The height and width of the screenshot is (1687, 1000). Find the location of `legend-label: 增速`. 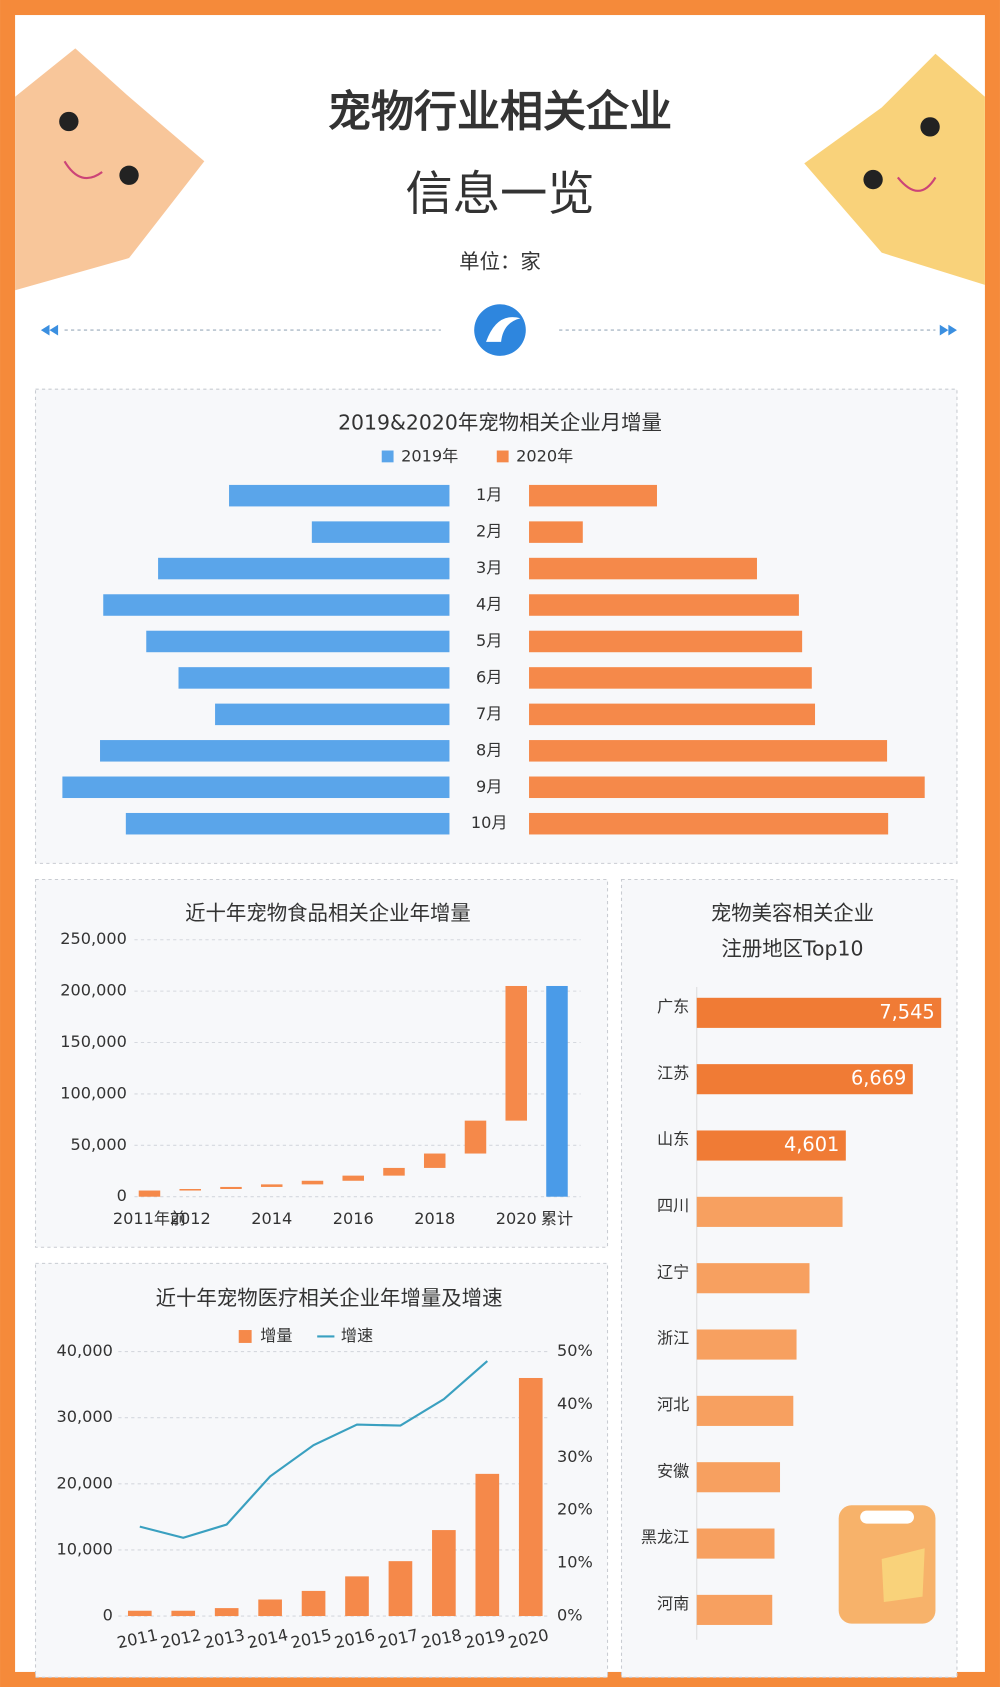

legend-label: 增速 is located at coordinates (357, 1335).